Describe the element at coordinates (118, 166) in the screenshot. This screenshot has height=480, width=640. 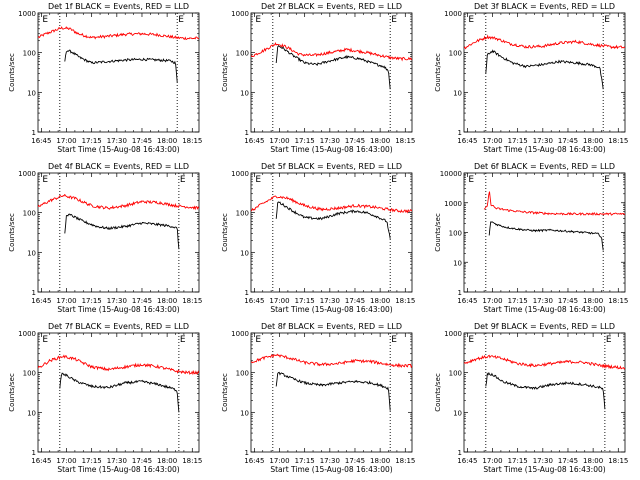
I see `panel-title: Det 4f BLACK = Events, RED = LLD` at that location.